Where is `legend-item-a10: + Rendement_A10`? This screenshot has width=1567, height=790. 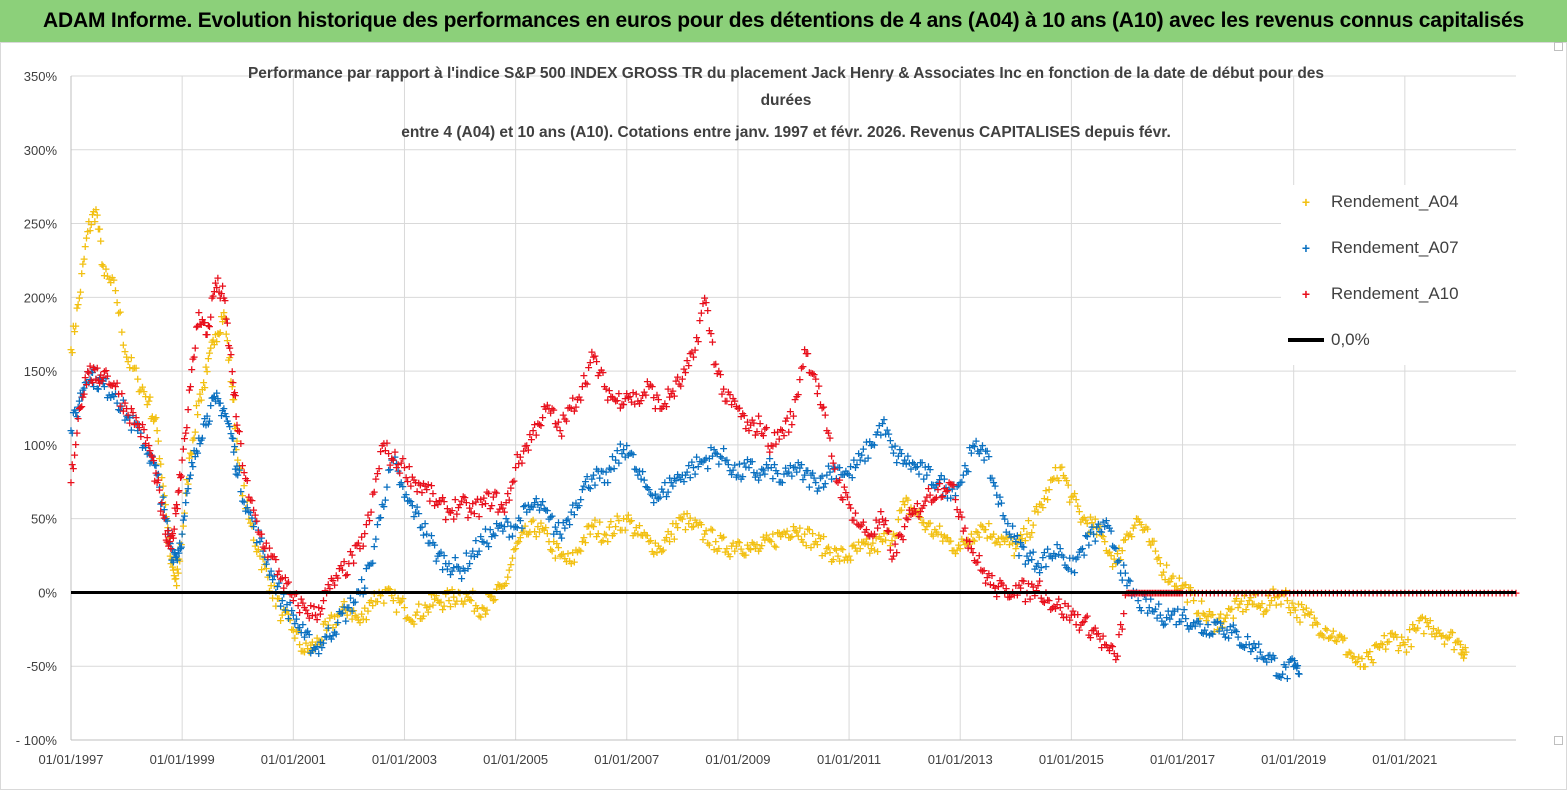
legend-item-a10: + Rendement_A10 is located at coordinates (1370, 294).